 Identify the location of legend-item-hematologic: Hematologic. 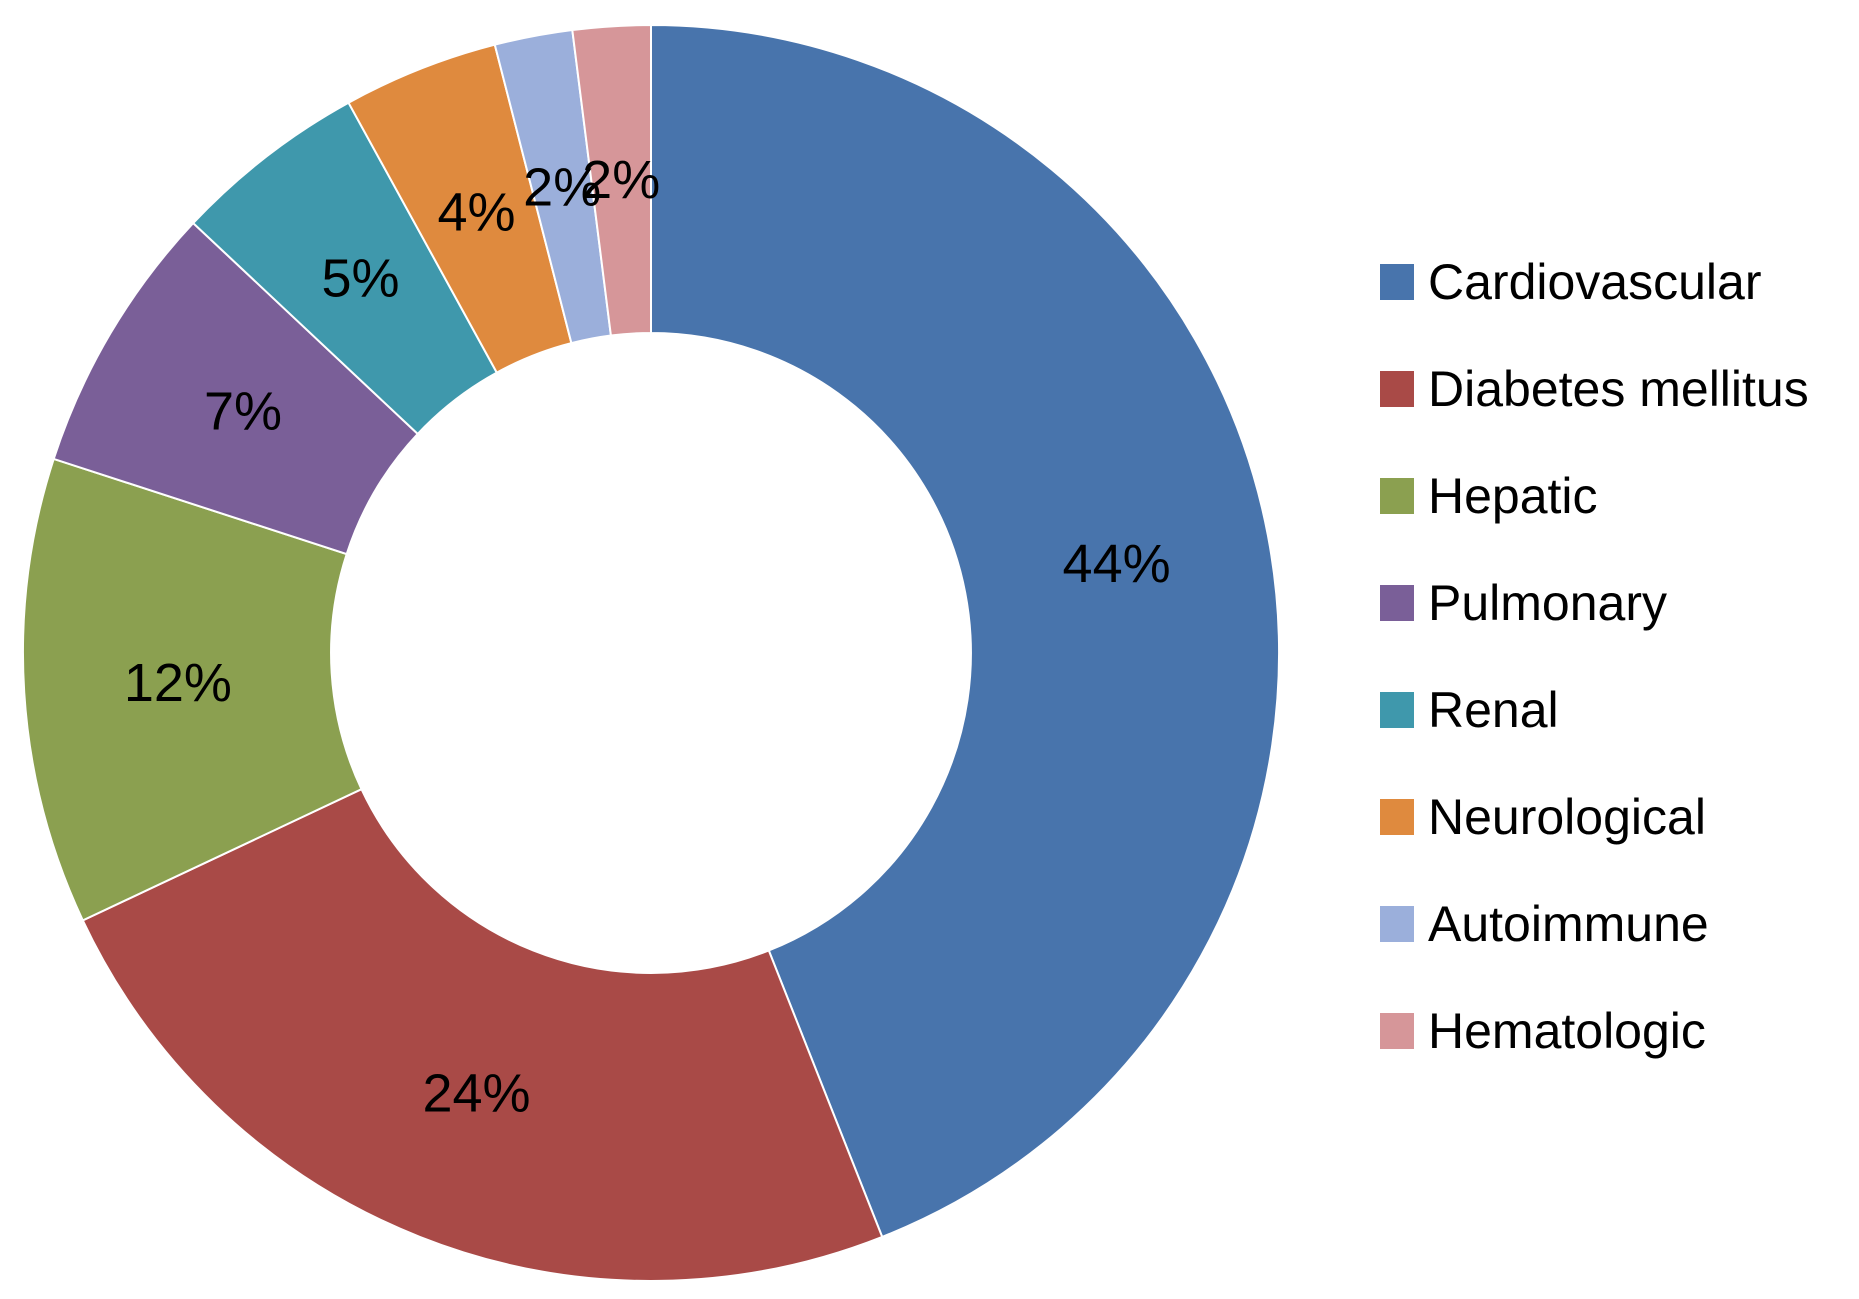
(1594, 1030).